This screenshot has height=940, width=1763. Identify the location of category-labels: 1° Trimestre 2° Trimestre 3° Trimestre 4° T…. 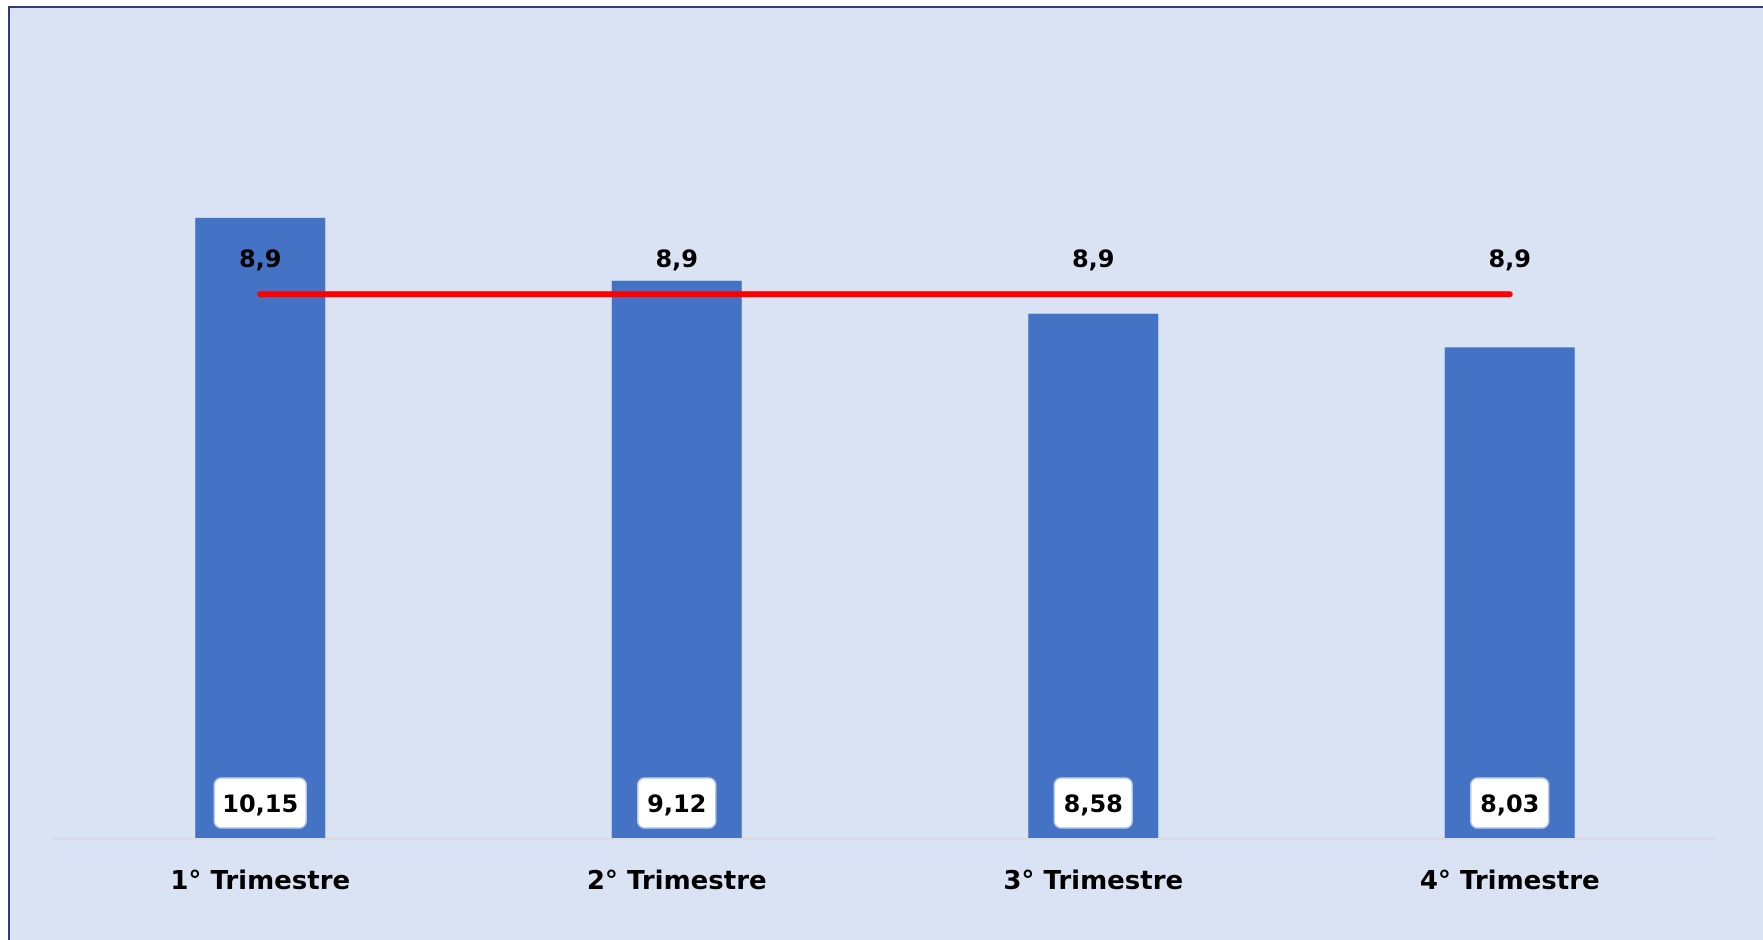
(884, 881).